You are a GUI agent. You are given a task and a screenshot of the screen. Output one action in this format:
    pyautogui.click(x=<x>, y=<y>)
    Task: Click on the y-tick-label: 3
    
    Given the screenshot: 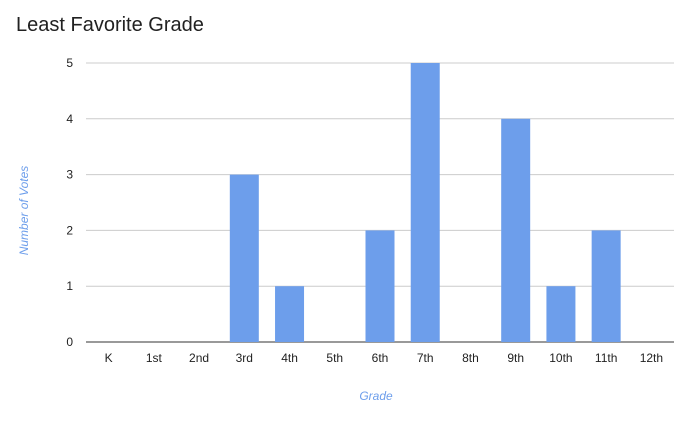 What is the action you would take?
    pyautogui.click(x=69, y=175)
    